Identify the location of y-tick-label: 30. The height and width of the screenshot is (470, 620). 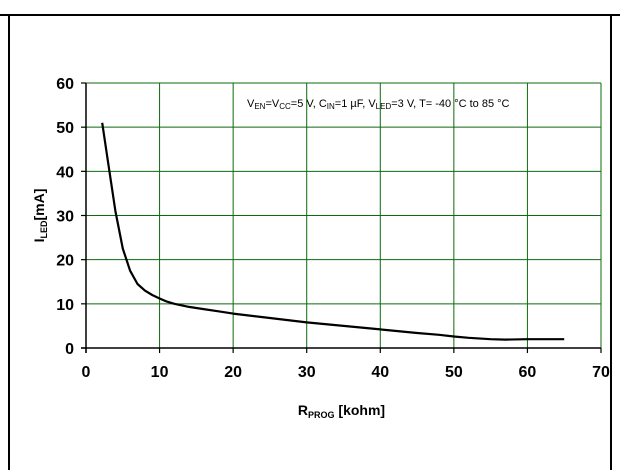
(65, 217).